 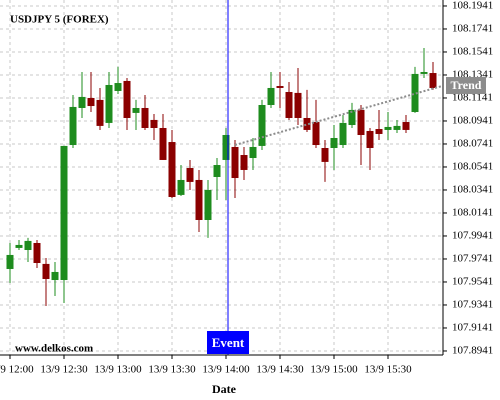 What do you see at coordinates (472, 236) in the screenshot?
I see `y-tick-label: 107.9941` at bounding box center [472, 236].